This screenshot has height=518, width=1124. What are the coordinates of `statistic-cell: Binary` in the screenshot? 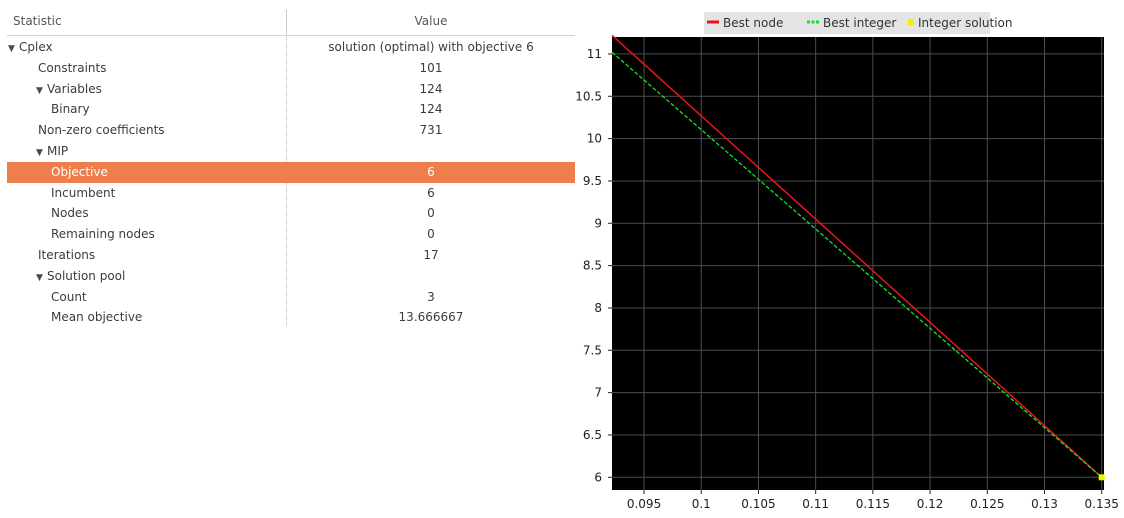 It's located at (70, 109).